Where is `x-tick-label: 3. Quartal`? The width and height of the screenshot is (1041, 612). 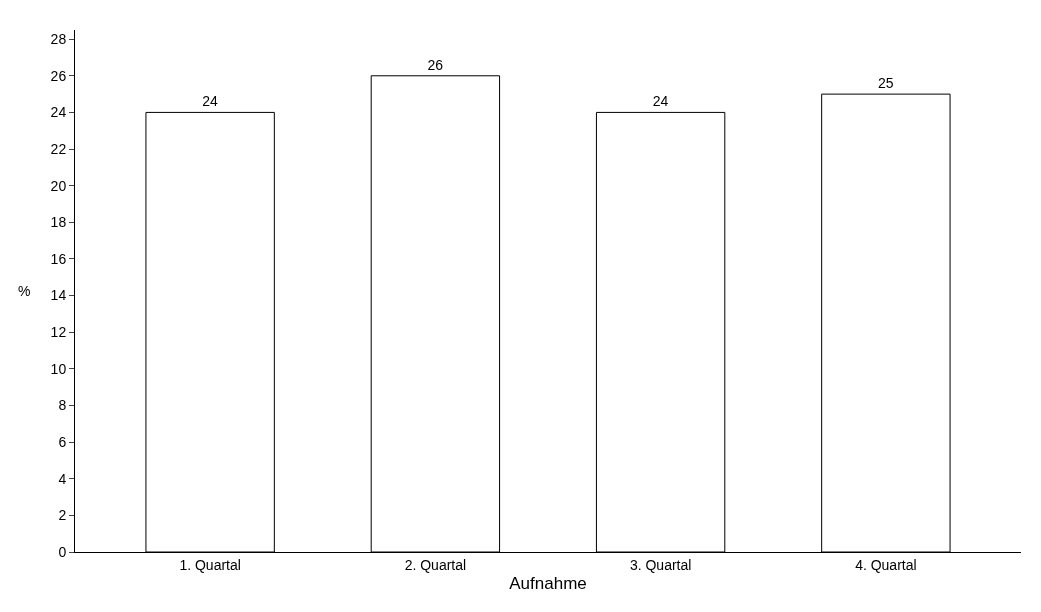 x-tick-label: 3. Quartal is located at coordinates (660, 564).